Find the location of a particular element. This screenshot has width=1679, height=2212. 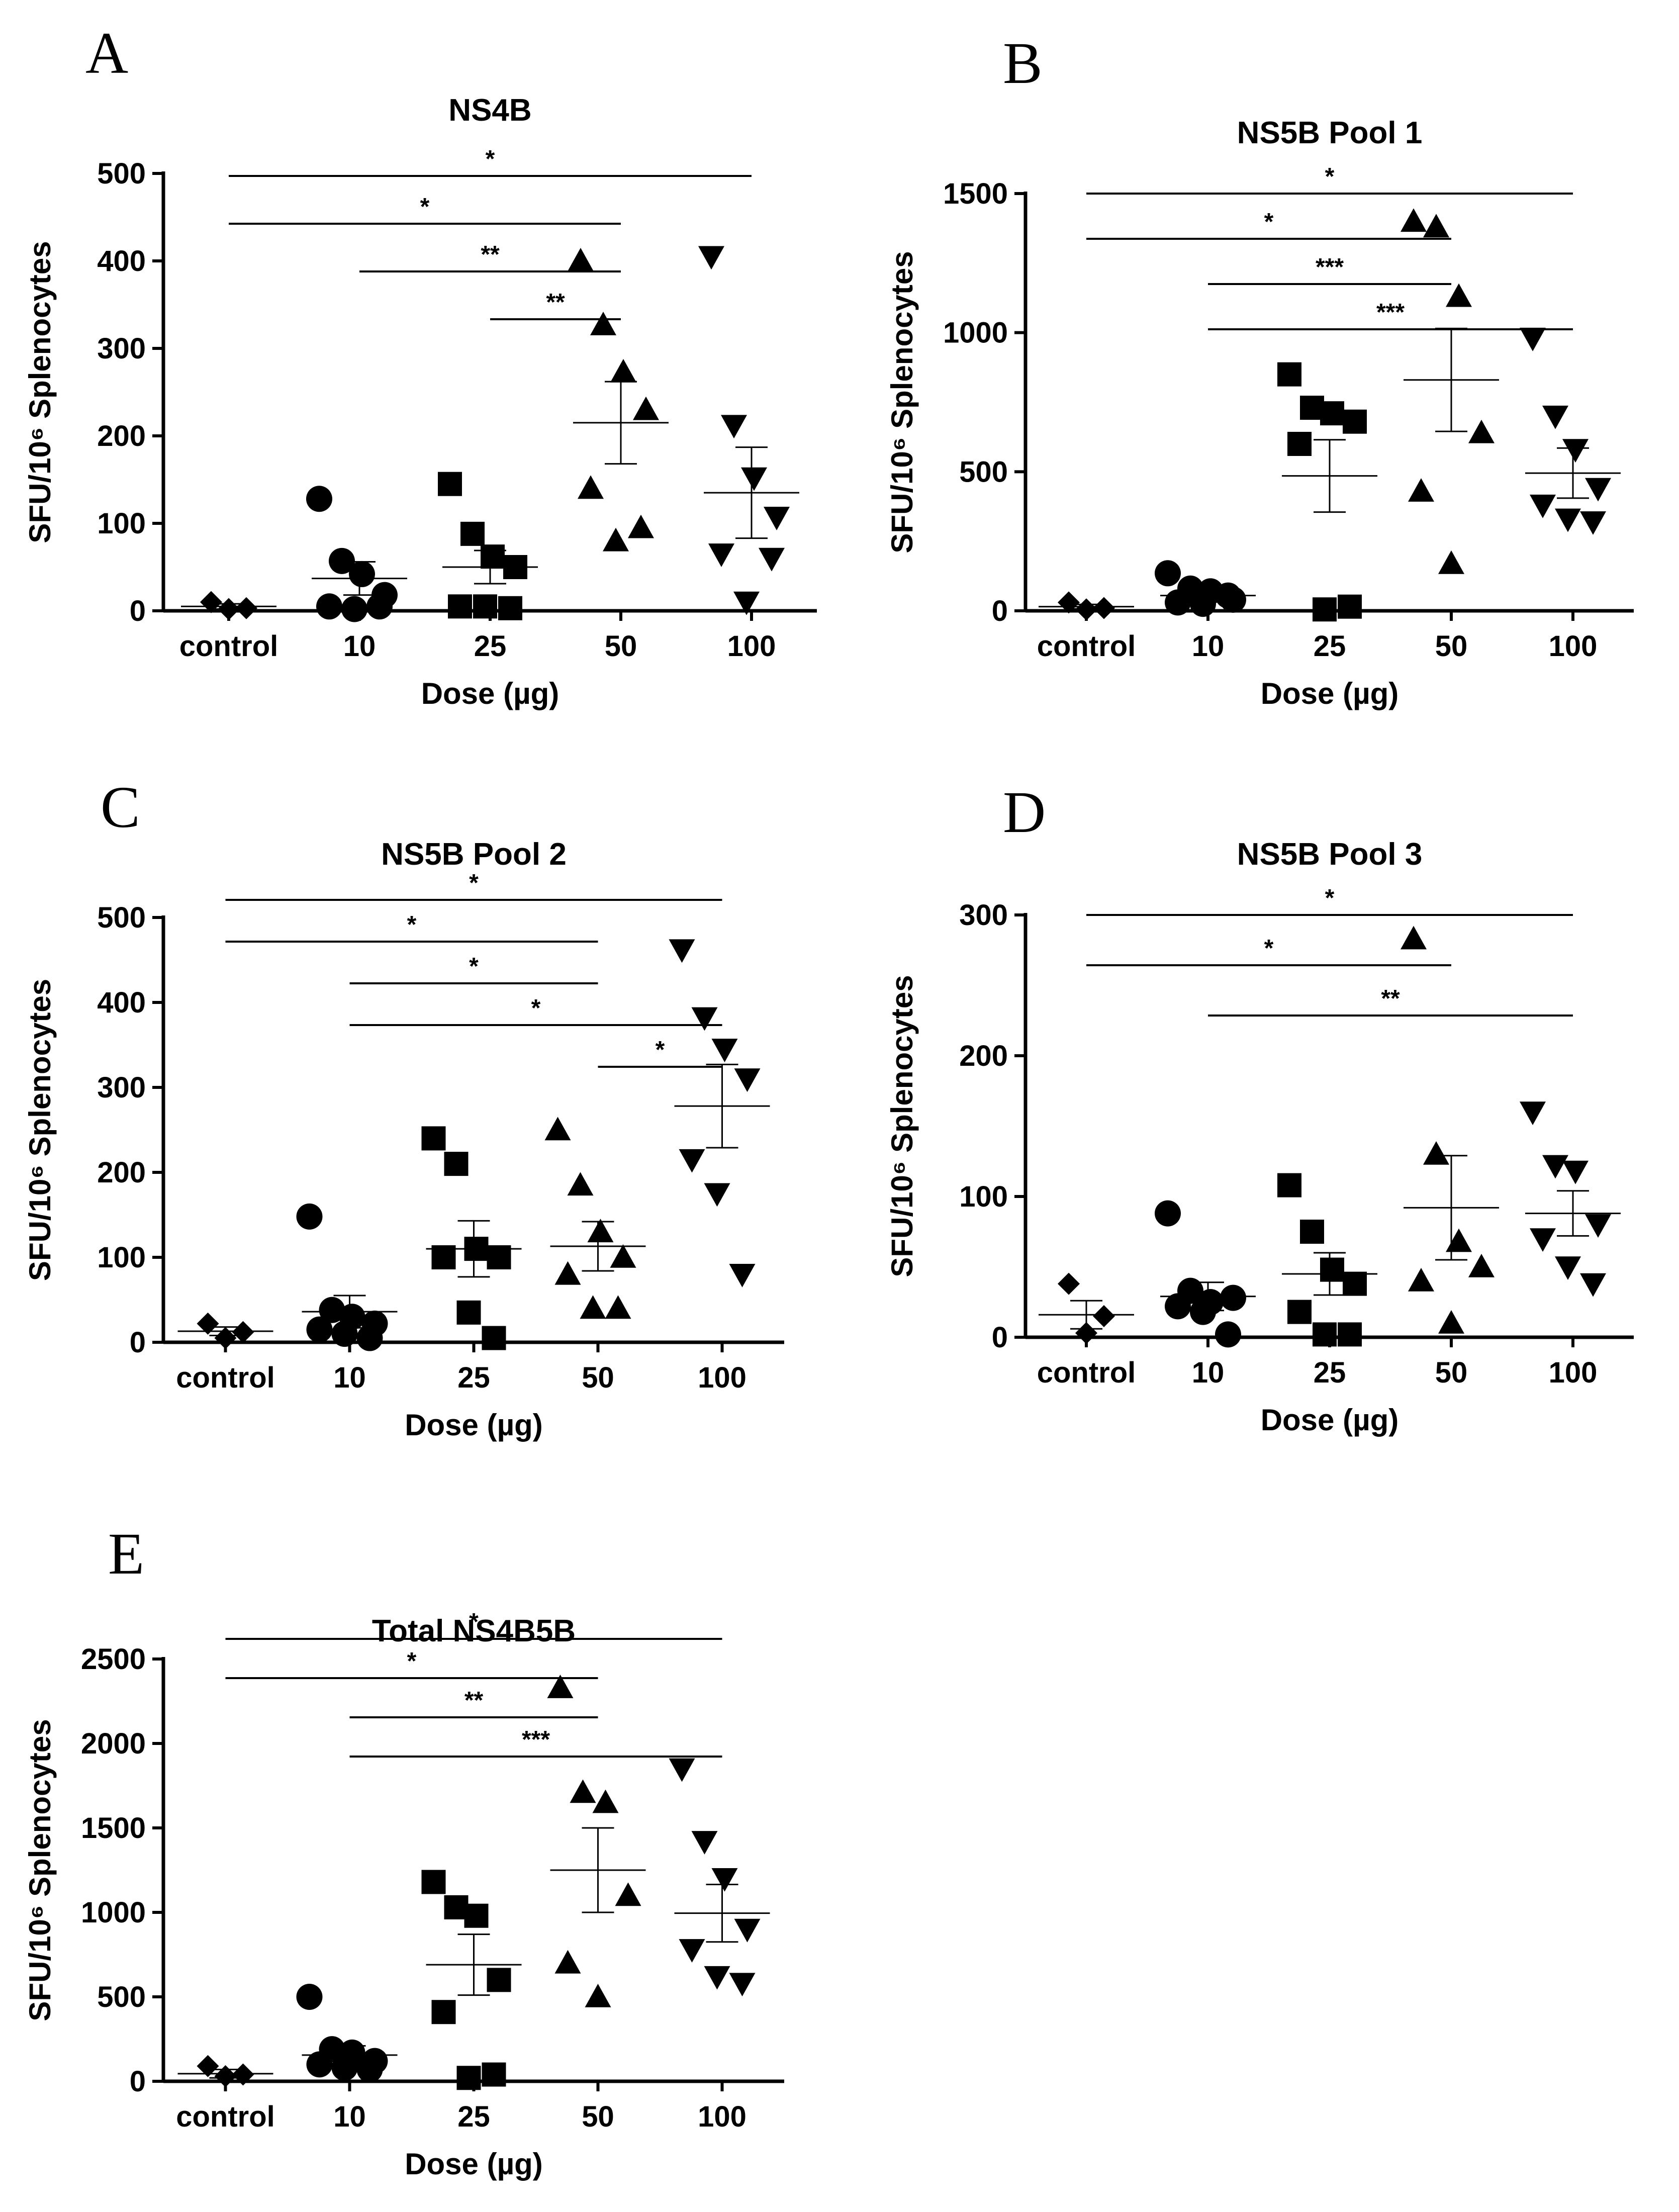

panel-a-x-axis-title: Dose (µg) is located at coordinates (490, 693).